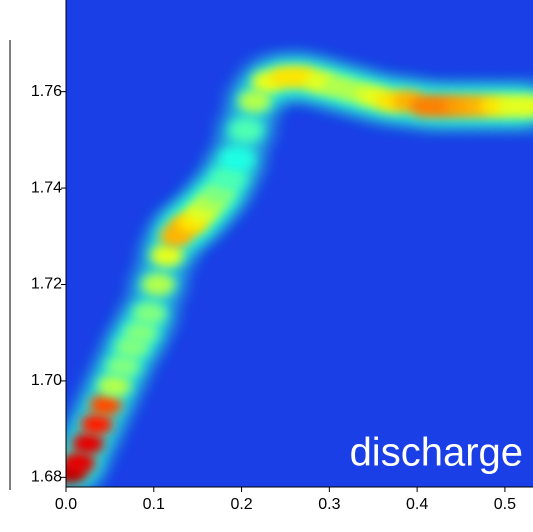  I want to click on x-tick-label: 0.4, so click(417, 504).